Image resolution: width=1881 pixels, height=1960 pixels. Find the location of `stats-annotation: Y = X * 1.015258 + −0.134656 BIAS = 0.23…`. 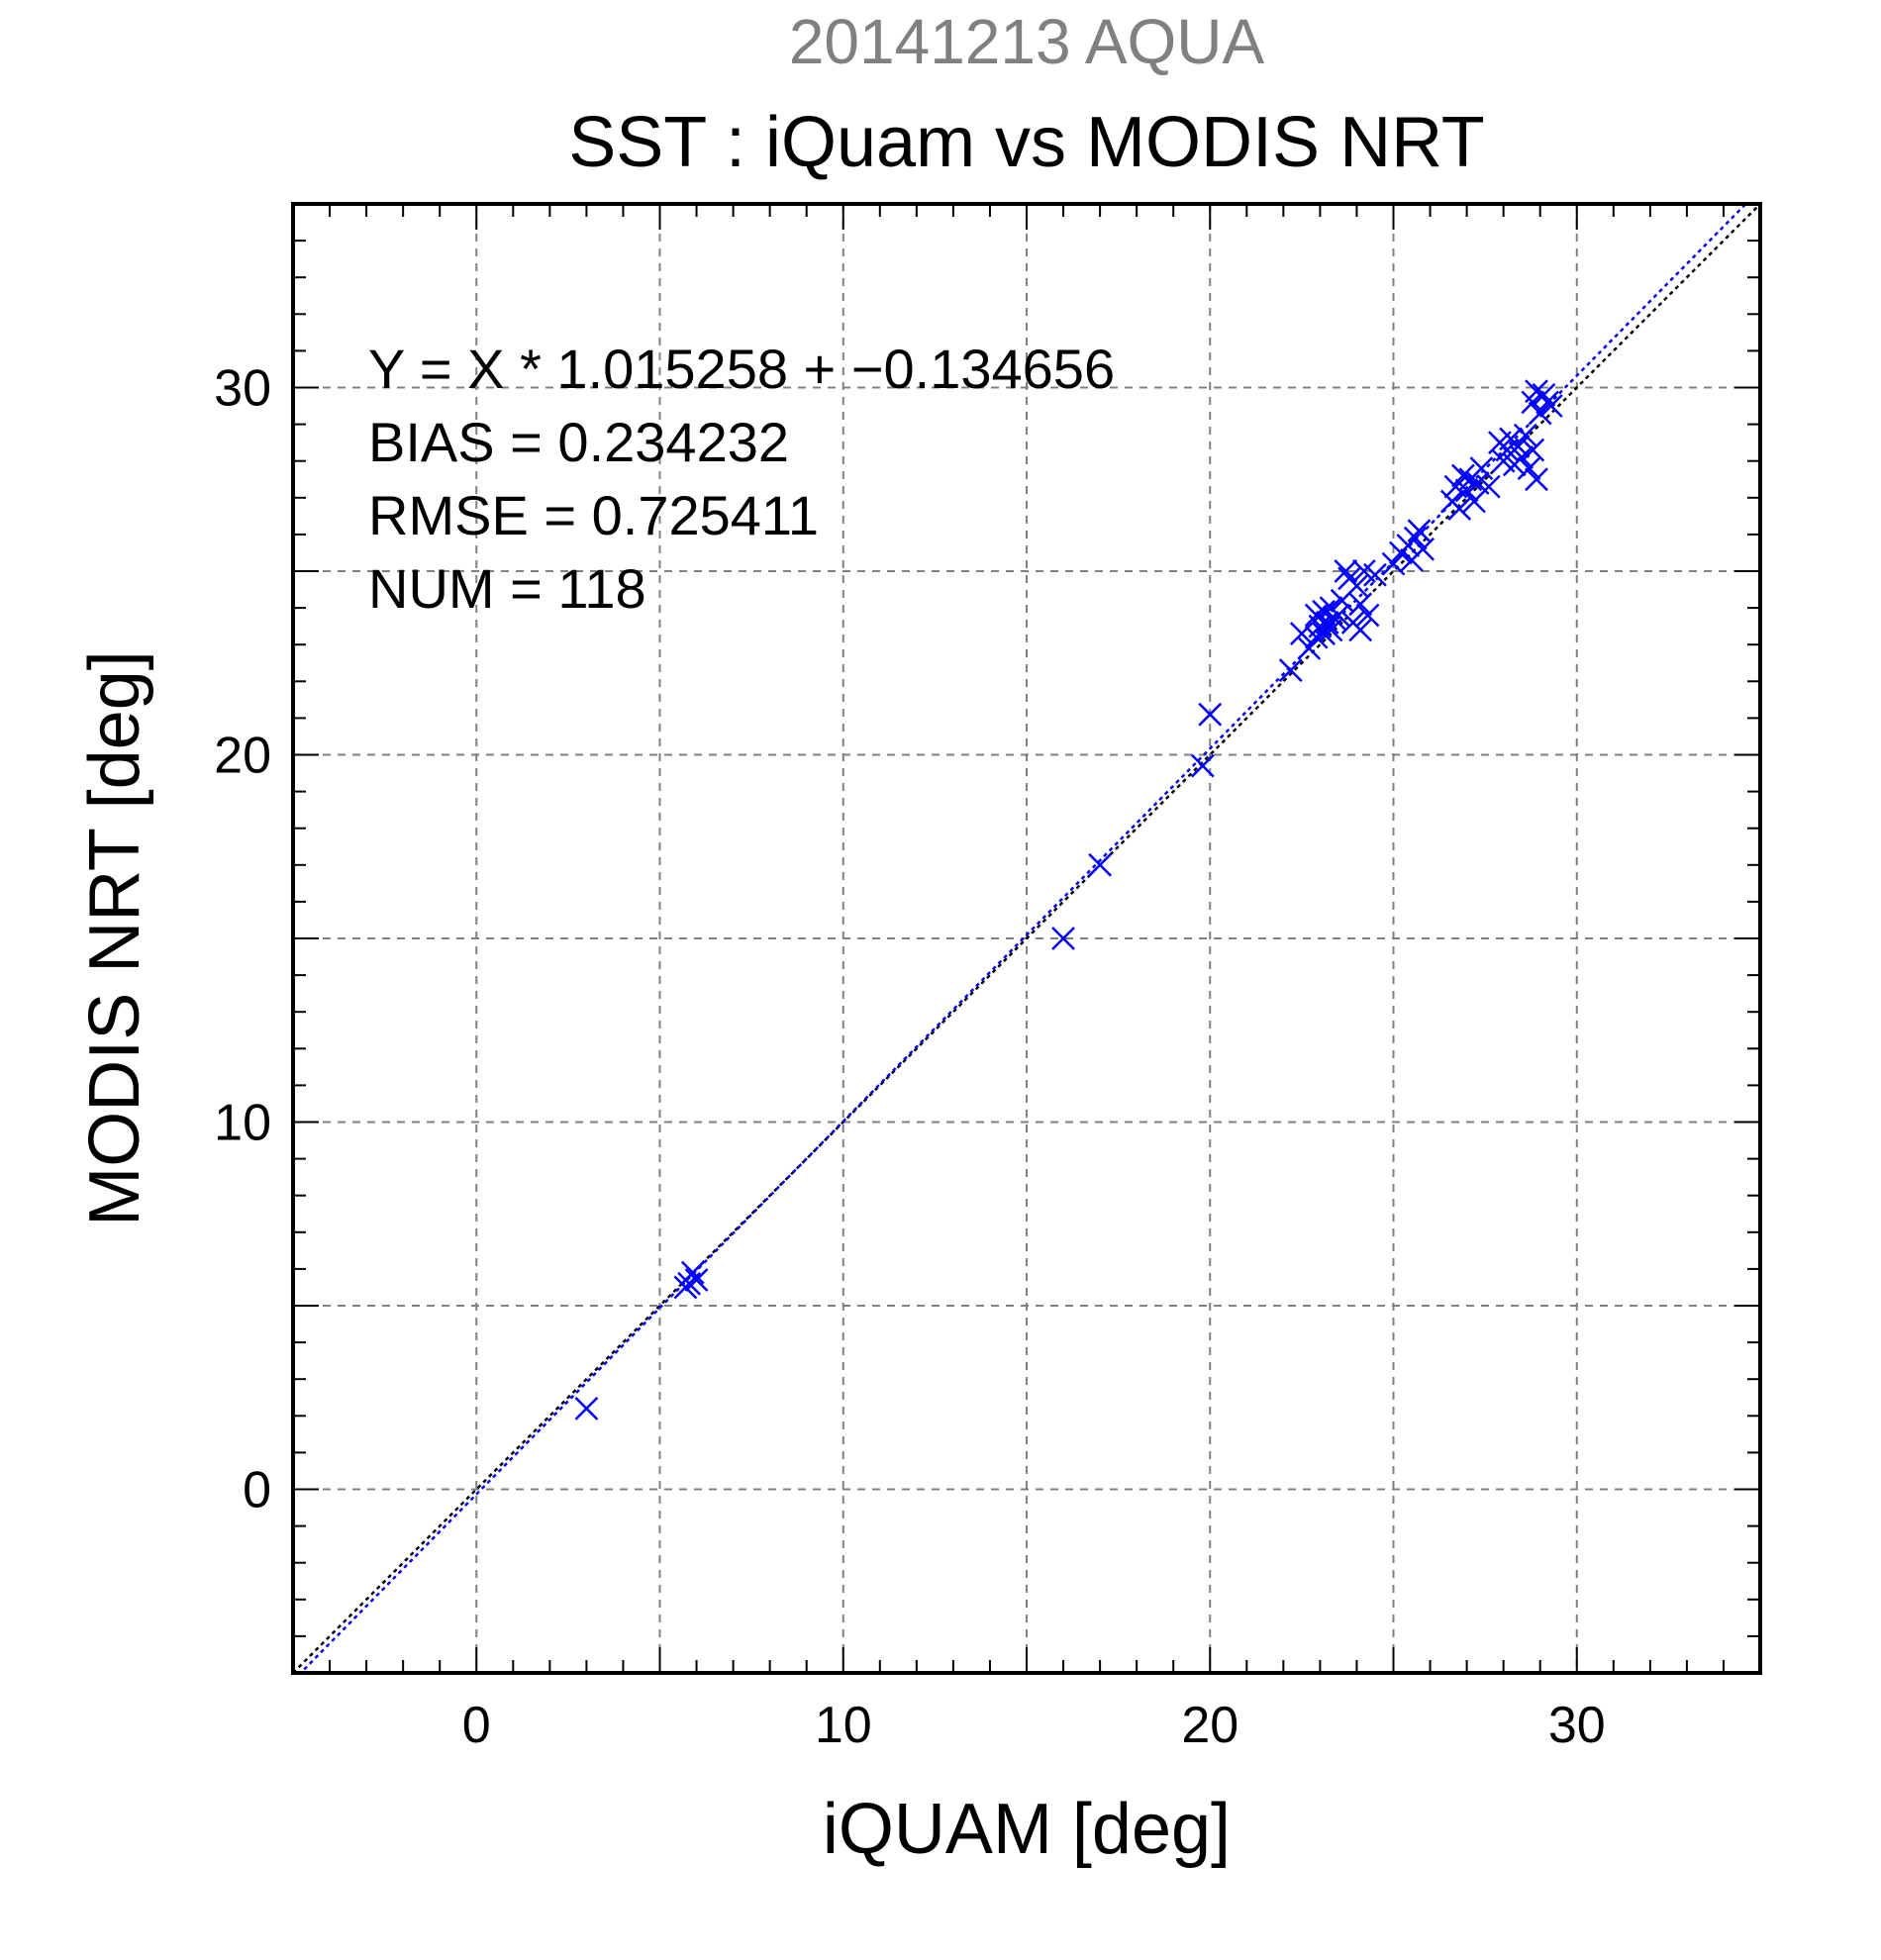

stats-annotation: Y = X * 1.015258 + −0.134656 BIAS = 0.23… is located at coordinates (742, 479).